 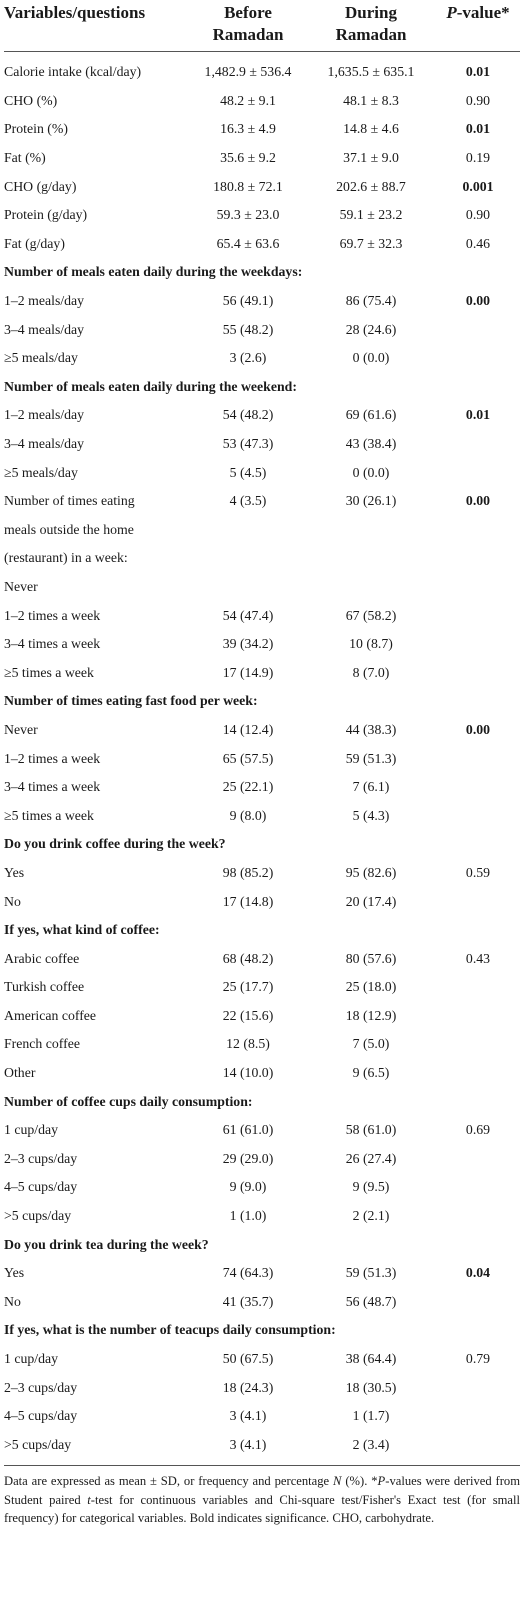 I want to click on table-row: Yes 74 (64.3) 59 (51.3) 0.04, so click(x=262, y=1273).